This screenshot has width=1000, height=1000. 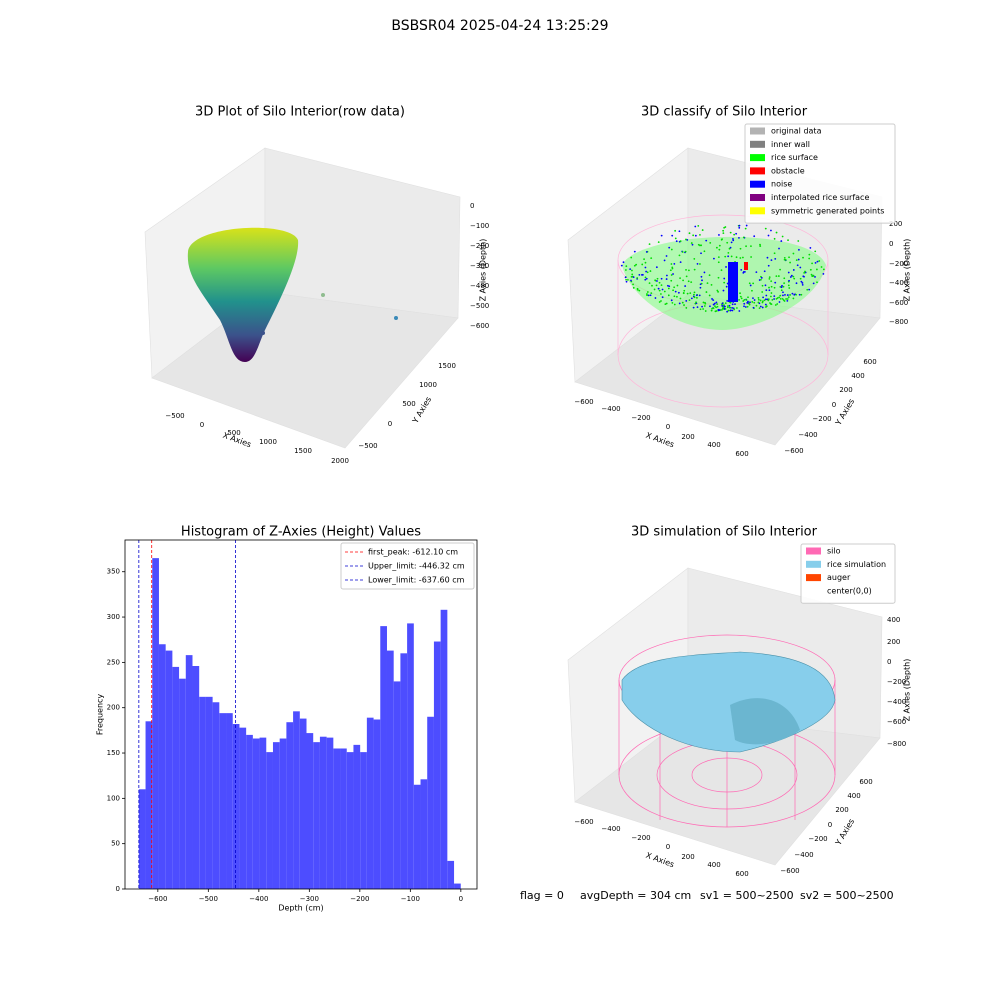 I want to click on z-axis-label: Z Axies (Depth), so click(x=483, y=270).